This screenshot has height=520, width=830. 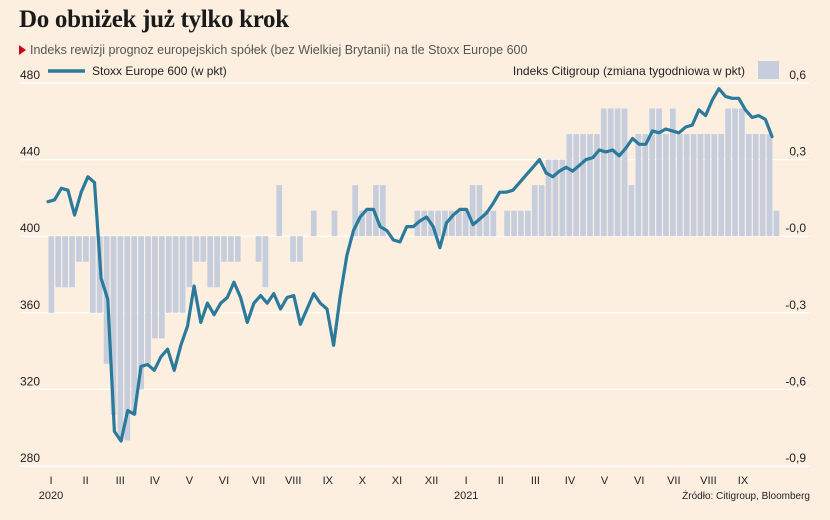 What do you see at coordinates (30, 152) in the screenshot?
I see `y-left-tick-label: 440` at bounding box center [30, 152].